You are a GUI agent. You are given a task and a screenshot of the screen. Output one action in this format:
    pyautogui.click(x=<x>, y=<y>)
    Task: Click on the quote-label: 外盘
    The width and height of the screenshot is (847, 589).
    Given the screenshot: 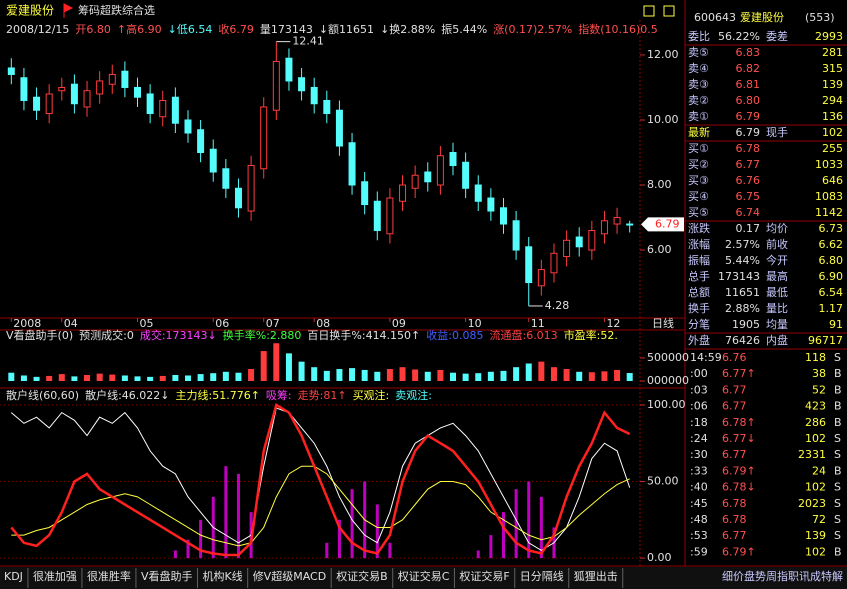 What is the action you would take?
    pyautogui.click(x=699, y=340)
    